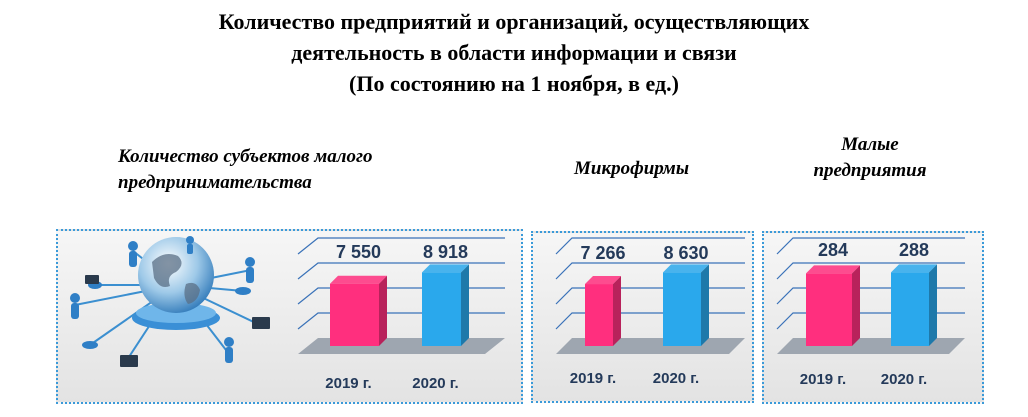  What do you see at coordinates (914, 250) in the screenshot?
I see `chart-3-value-label-2: 288` at bounding box center [914, 250].